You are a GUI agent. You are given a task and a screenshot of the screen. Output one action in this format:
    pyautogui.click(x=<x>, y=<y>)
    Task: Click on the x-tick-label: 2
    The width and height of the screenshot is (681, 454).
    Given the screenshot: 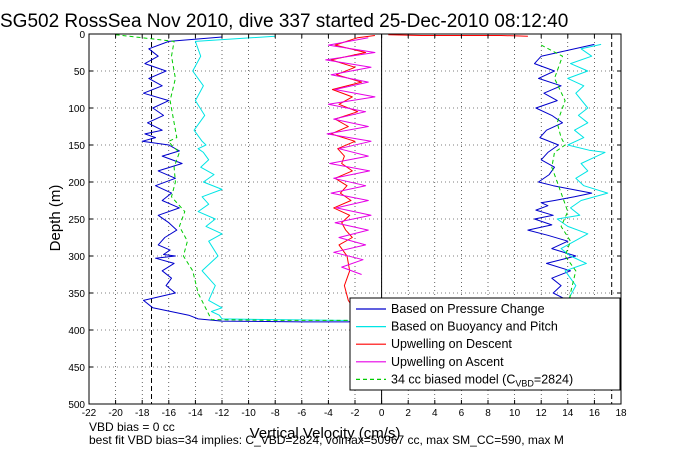 What is the action you would take?
    pyautogui.click(x=408, y=413)
    